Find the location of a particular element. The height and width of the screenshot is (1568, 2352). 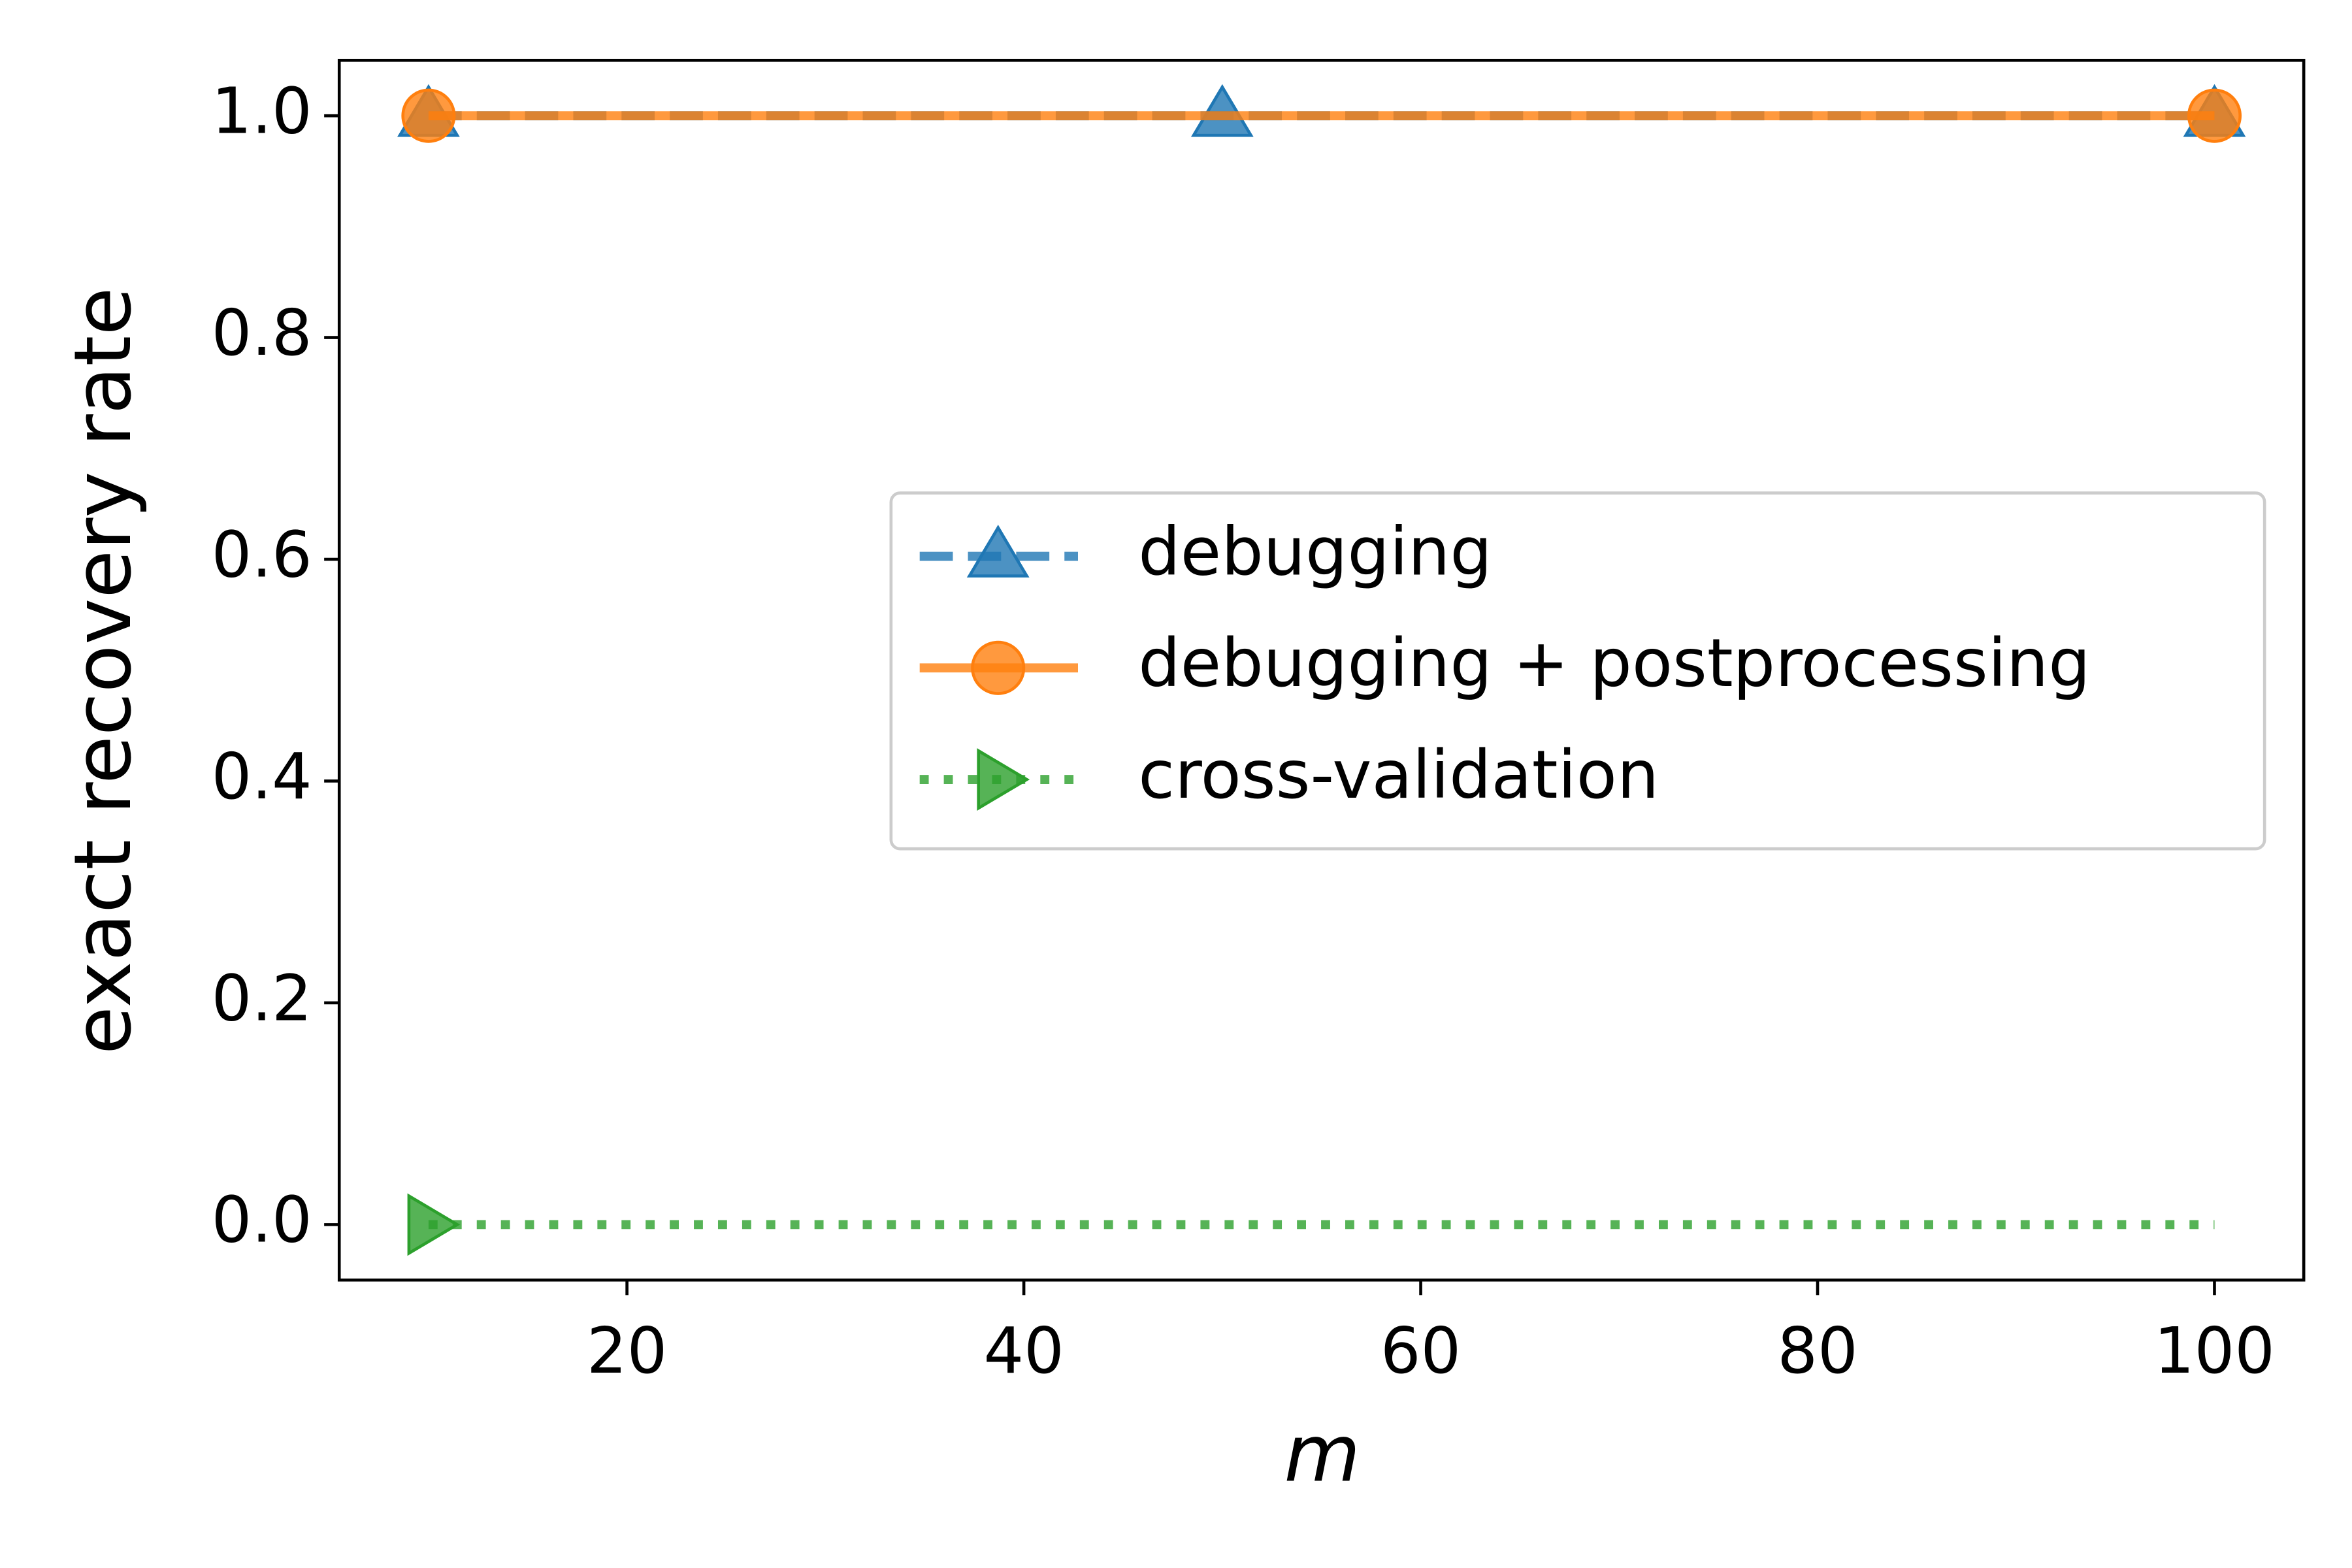

x-tick-label: 80 is located at coordinates (1817, 1351).